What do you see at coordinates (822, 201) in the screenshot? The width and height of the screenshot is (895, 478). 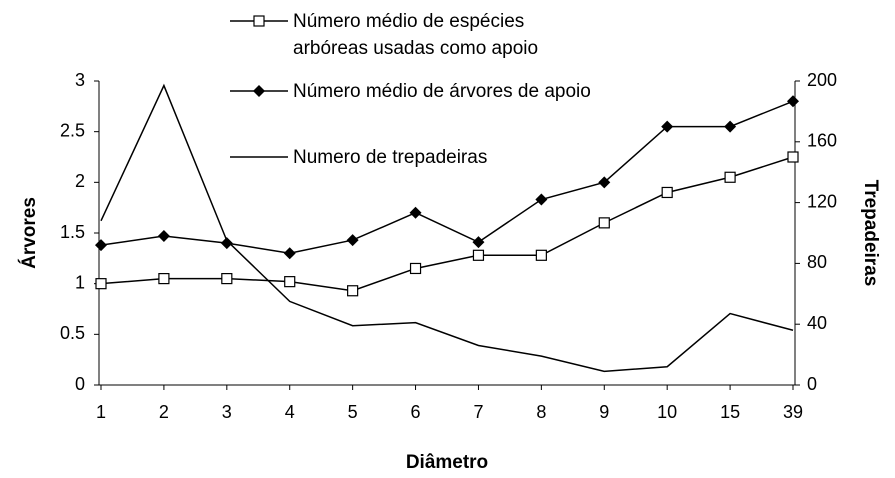 I see `y2-tick-label: 120` at bounding box center [822, 201].